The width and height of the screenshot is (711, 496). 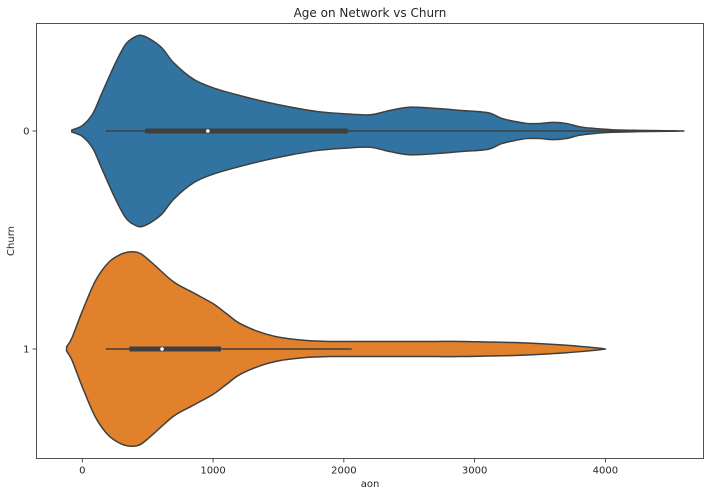 I want to click on x-tick-label: 3000, so click(x=474, y=471).